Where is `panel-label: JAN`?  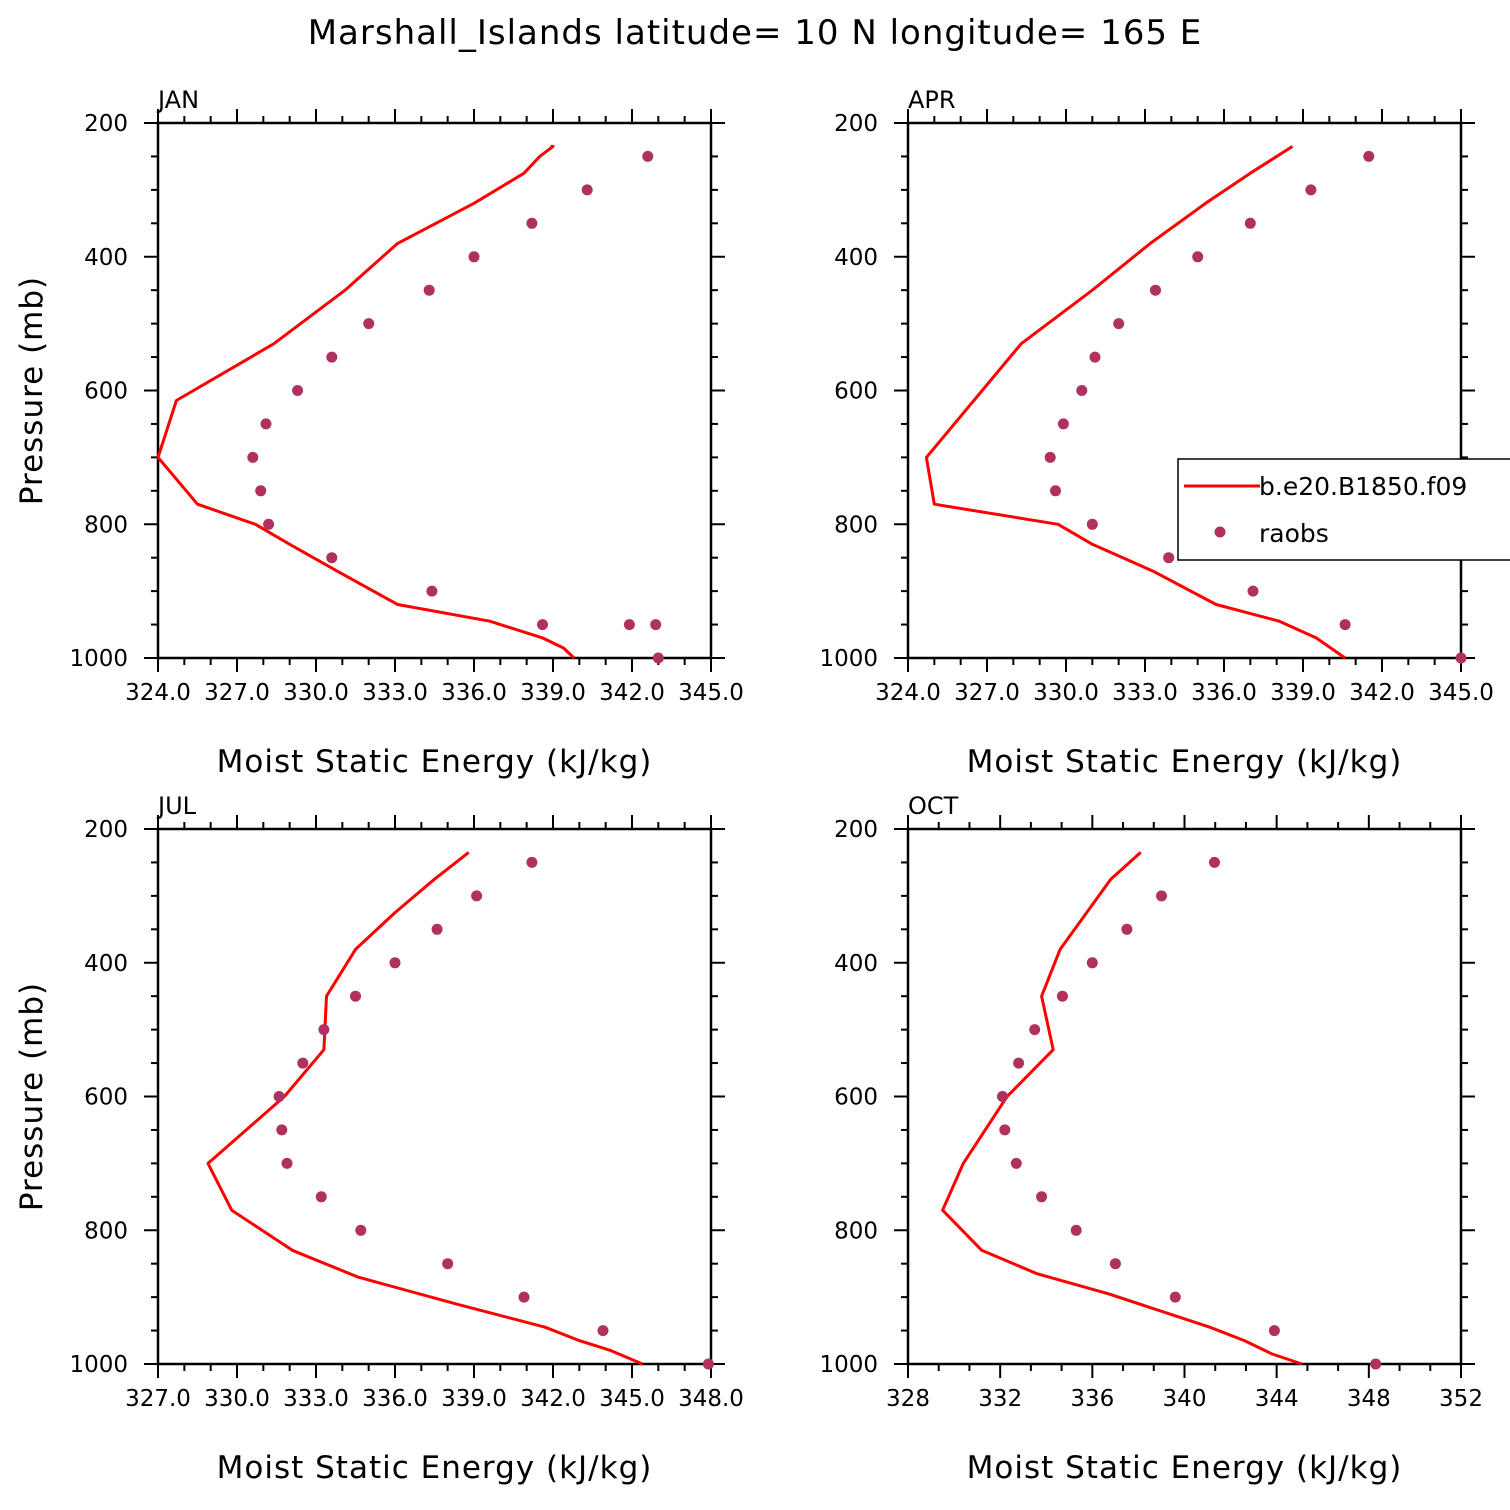 panel-label: JAN is located at coordinates (177, 100).